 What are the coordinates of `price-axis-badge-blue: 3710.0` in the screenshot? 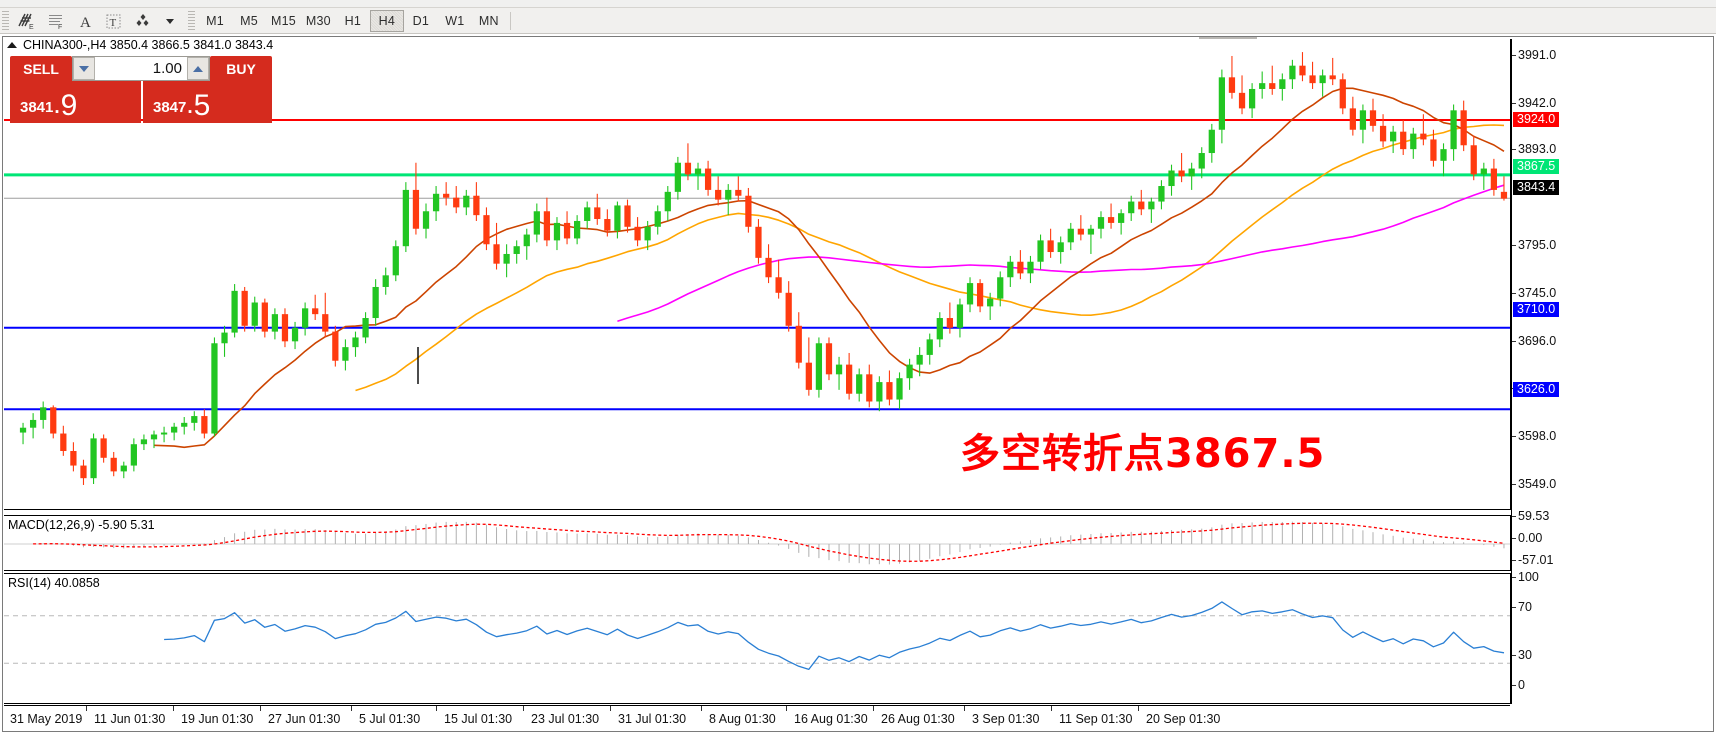 It's located at (1536, 309).